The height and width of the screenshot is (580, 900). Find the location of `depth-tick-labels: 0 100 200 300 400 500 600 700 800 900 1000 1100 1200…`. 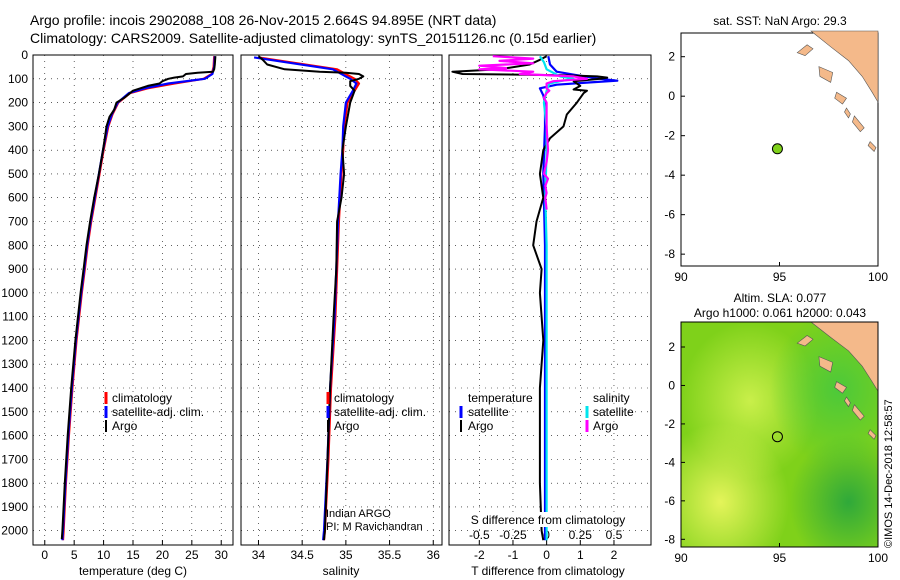

depth-tick-labels: 0 100 200 300 400 500 600 700 800 900 1000 1100 1200… is located at coordinates (14, 293).